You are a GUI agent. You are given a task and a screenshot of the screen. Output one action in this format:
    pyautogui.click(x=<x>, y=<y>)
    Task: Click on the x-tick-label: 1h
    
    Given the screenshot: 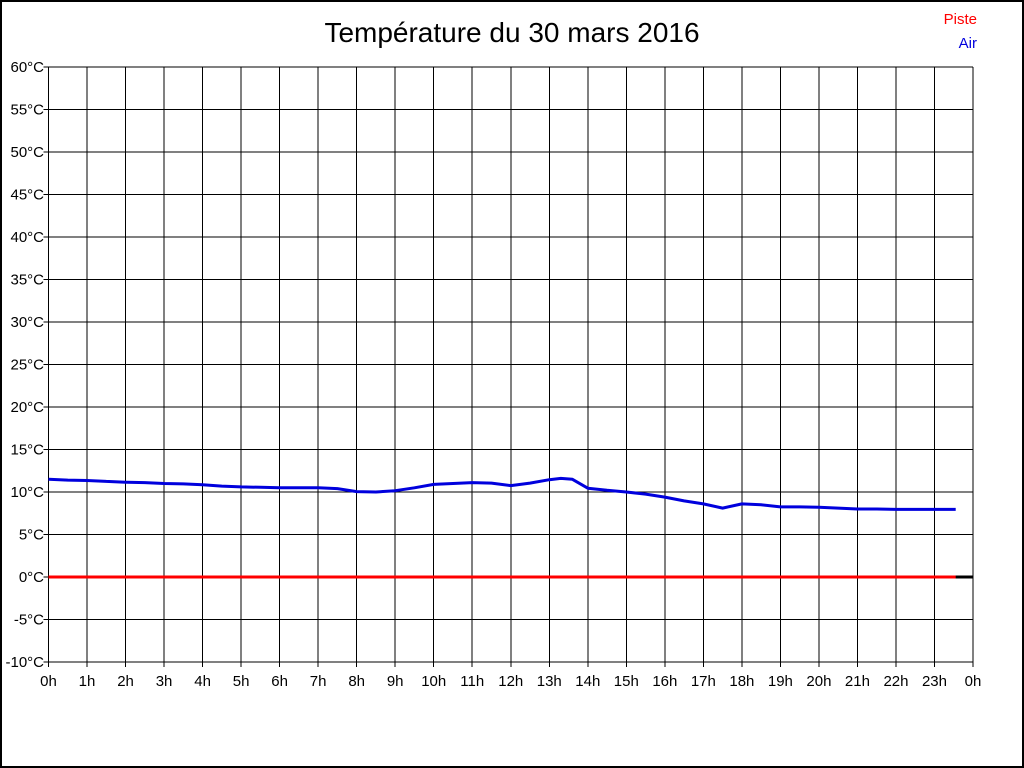 What is the action you would take?
    pyautogui.click(x=87, y=681)
    